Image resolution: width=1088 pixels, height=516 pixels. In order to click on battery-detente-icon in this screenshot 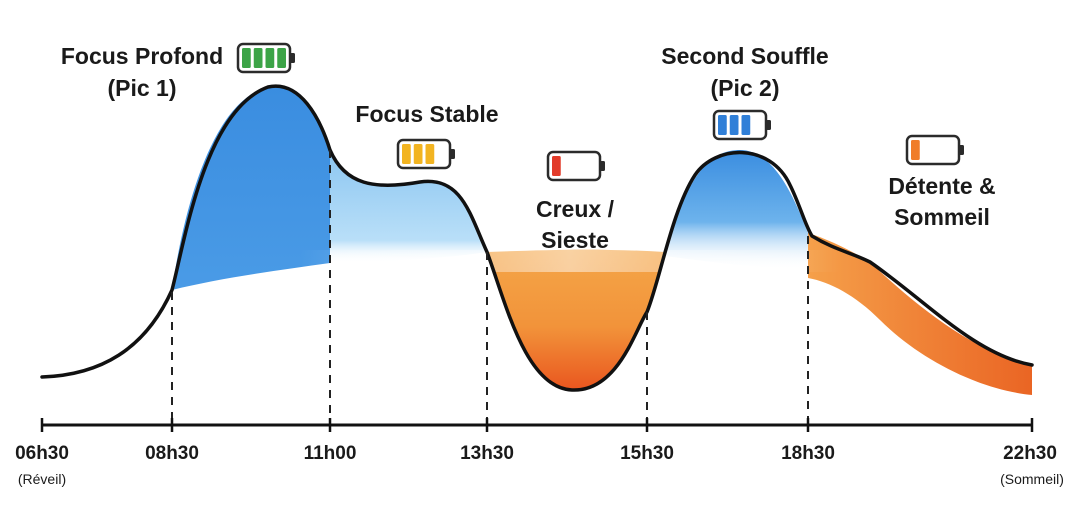, I will do `click(934, 150)`.